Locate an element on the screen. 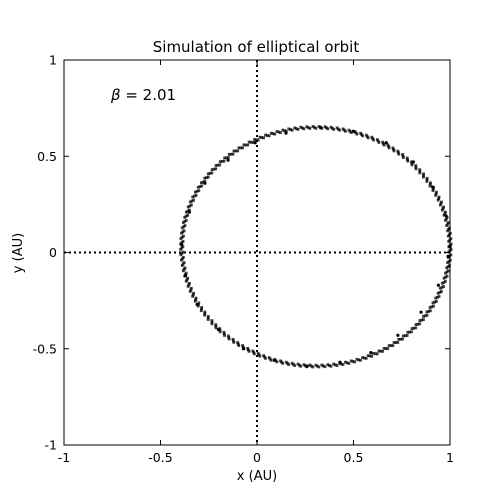 The height and width of the screenshot is (500, 500). beta-symbol: β is located at coordinates (115, 95).